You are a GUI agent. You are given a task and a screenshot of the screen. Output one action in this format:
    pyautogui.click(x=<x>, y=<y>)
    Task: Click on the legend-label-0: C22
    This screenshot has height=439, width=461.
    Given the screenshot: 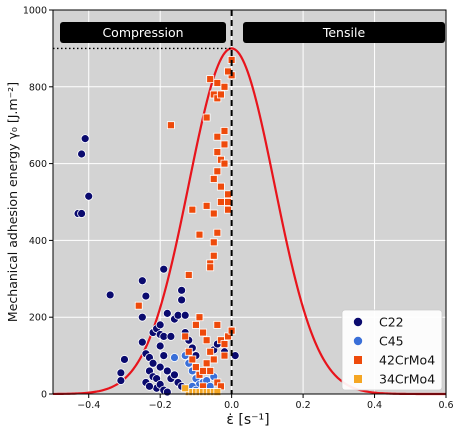 What is the action you would take?
    pyautogui.click(x=391, y=322)
    